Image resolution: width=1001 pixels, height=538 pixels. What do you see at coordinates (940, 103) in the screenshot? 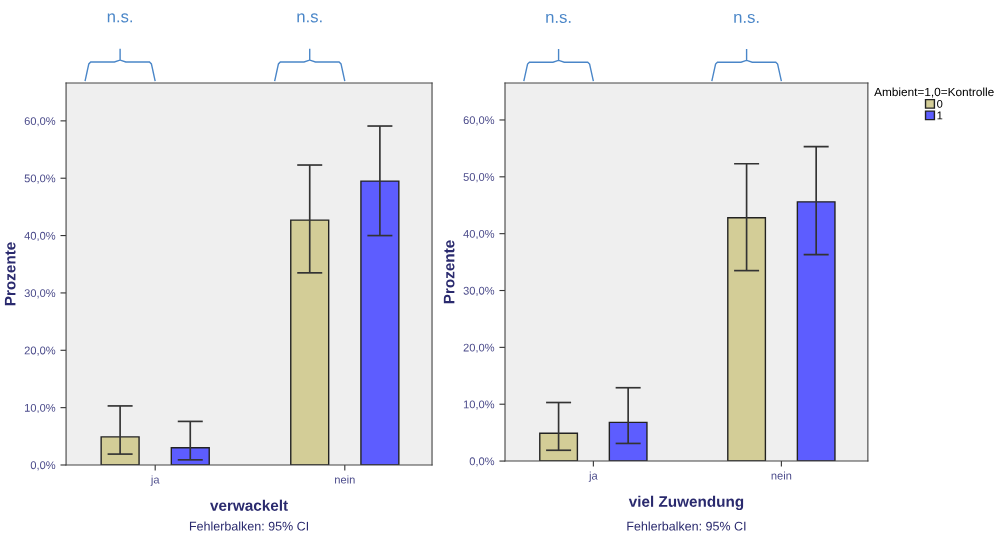
I see `legend-label: 0` at bounding box center [940, 103].